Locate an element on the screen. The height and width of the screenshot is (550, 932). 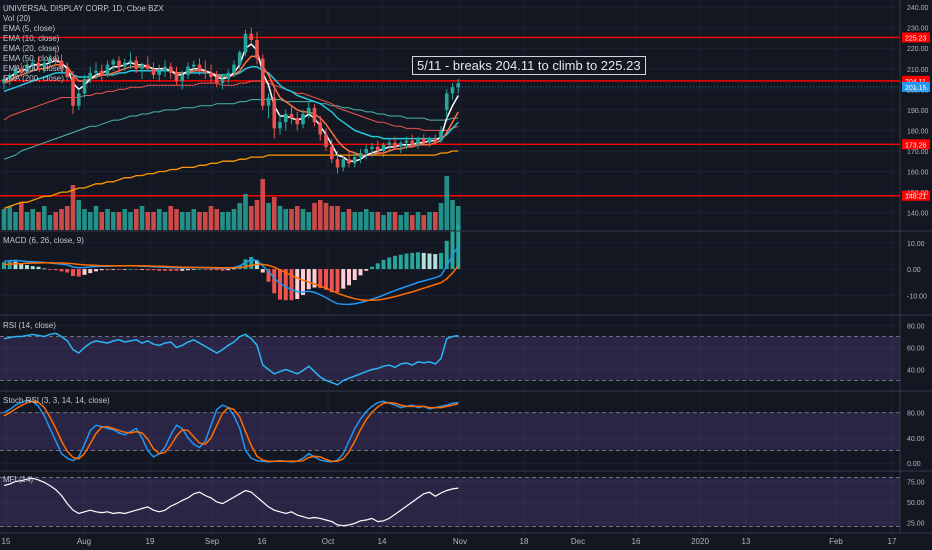
y-tick-label: 150.00 is located at coordinates (918, 193).